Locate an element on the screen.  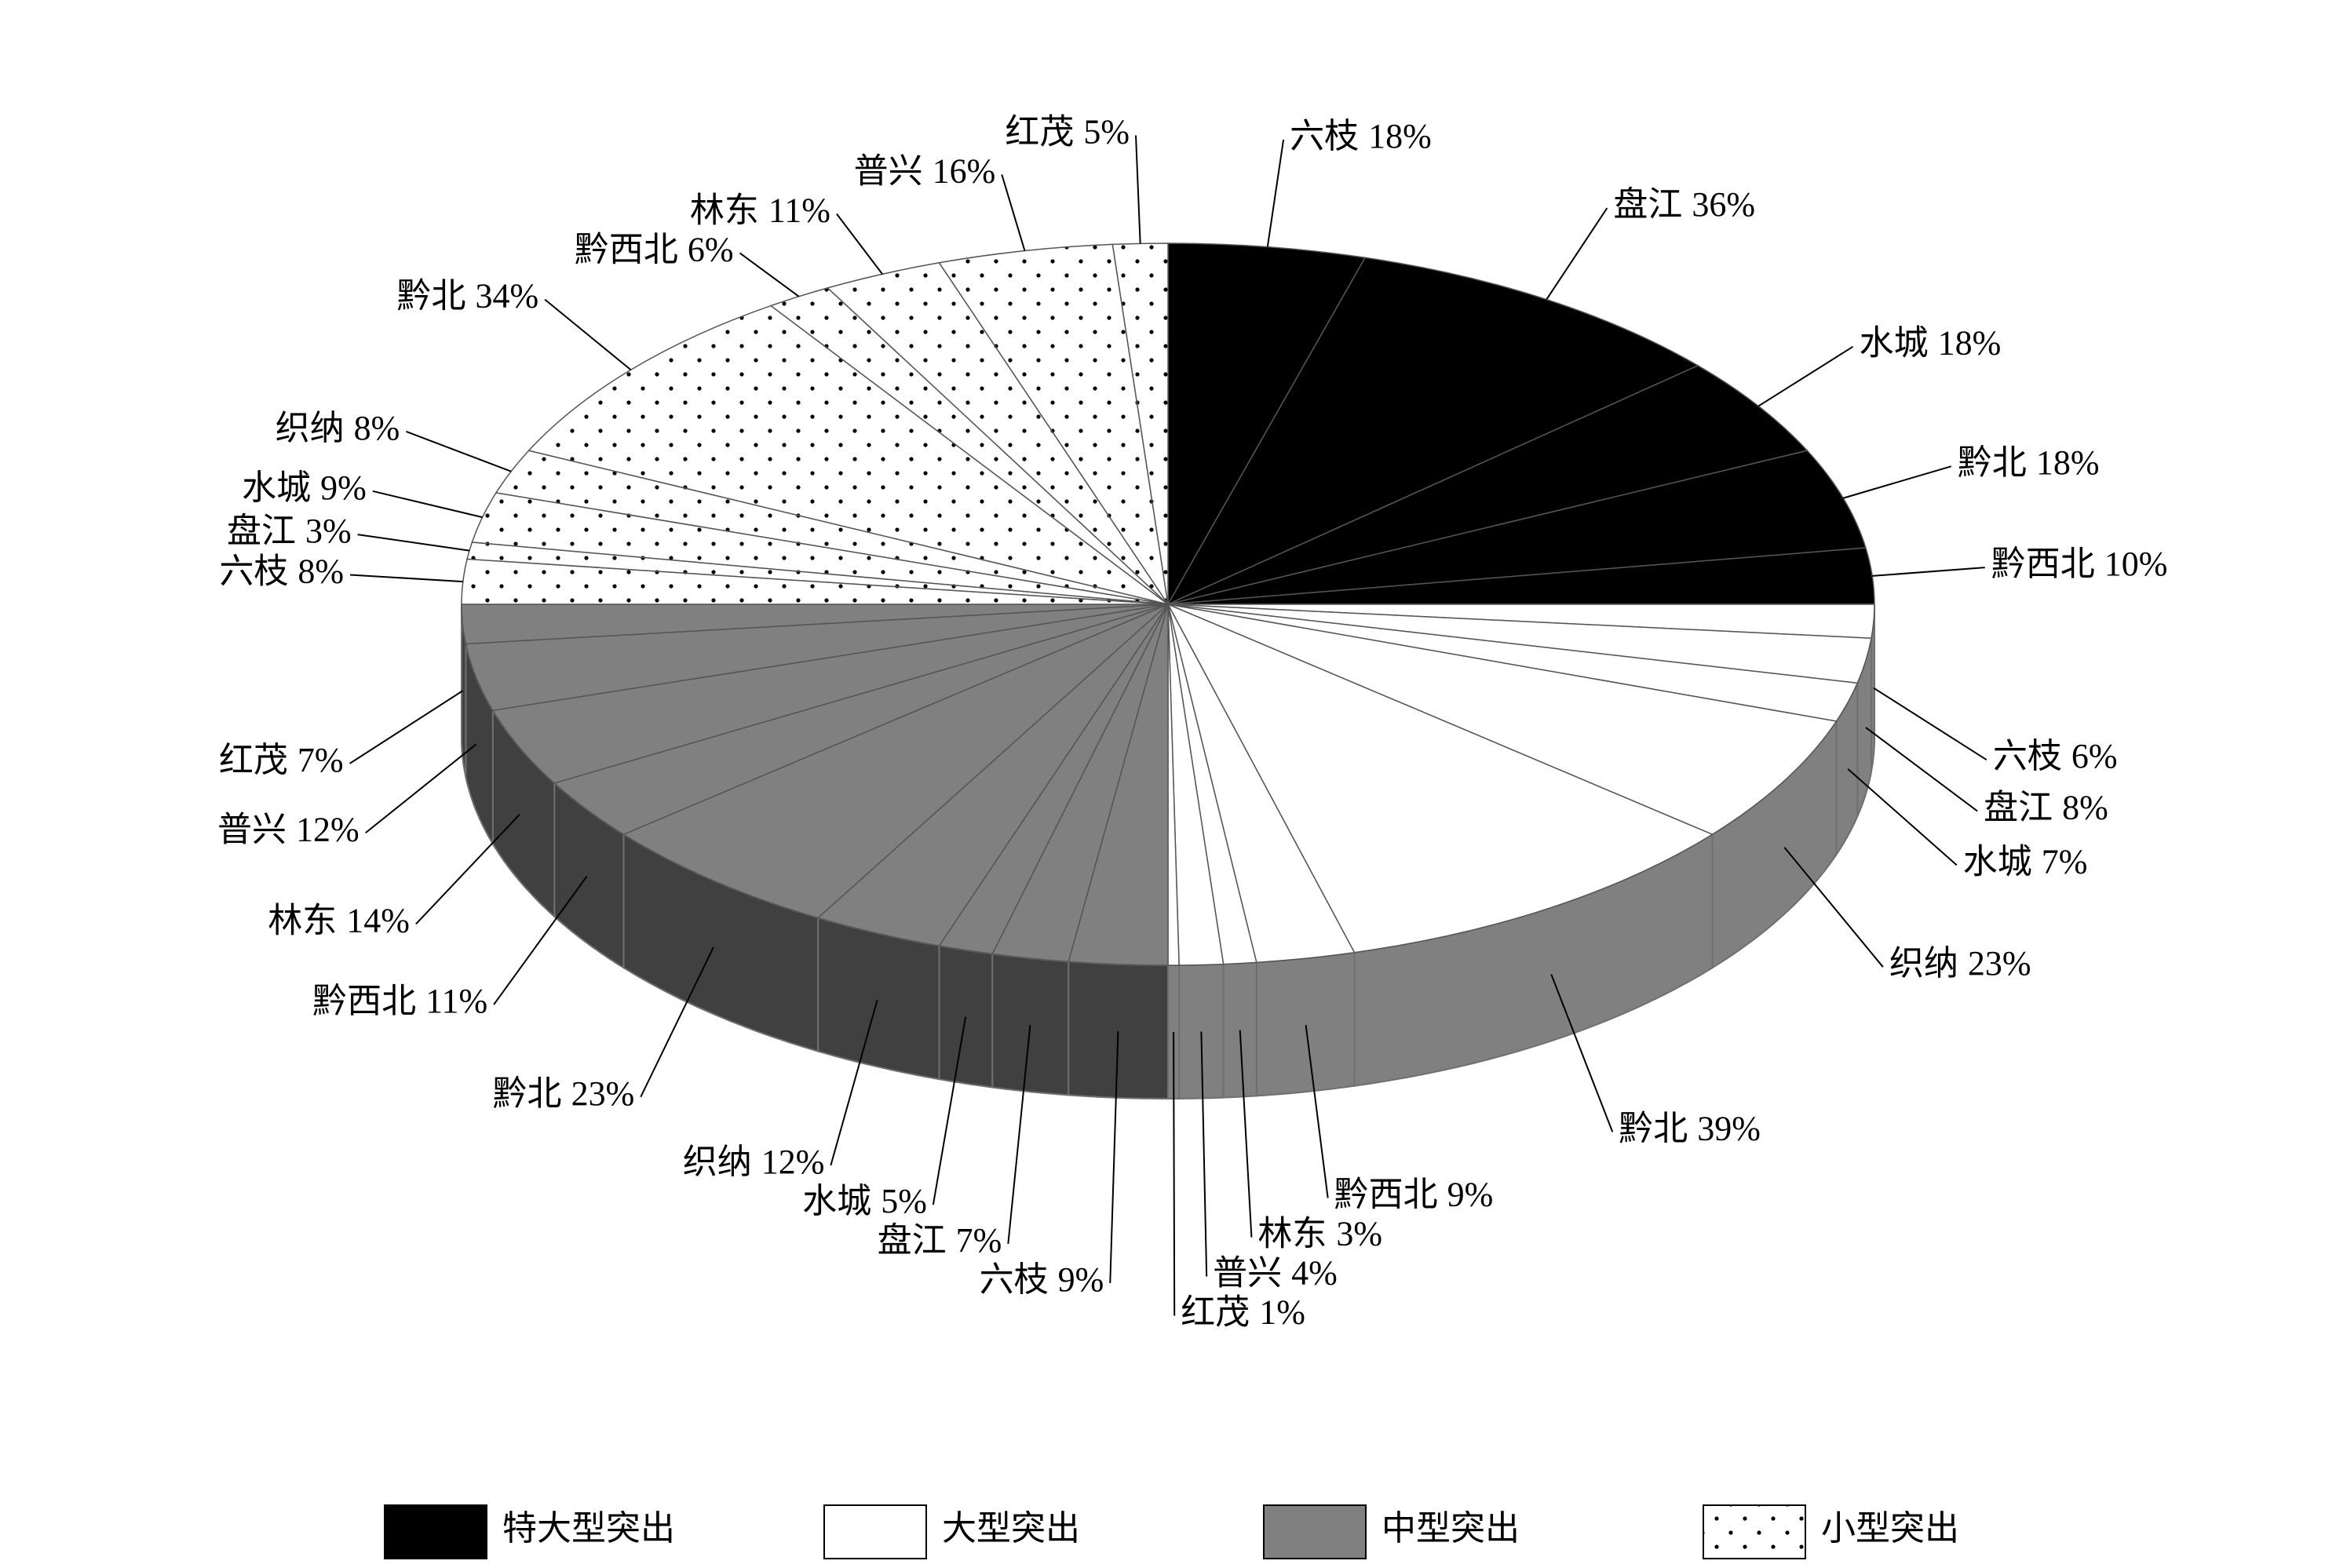
slice-label: 黔北 39% is located at coordinates (1690, 1128).